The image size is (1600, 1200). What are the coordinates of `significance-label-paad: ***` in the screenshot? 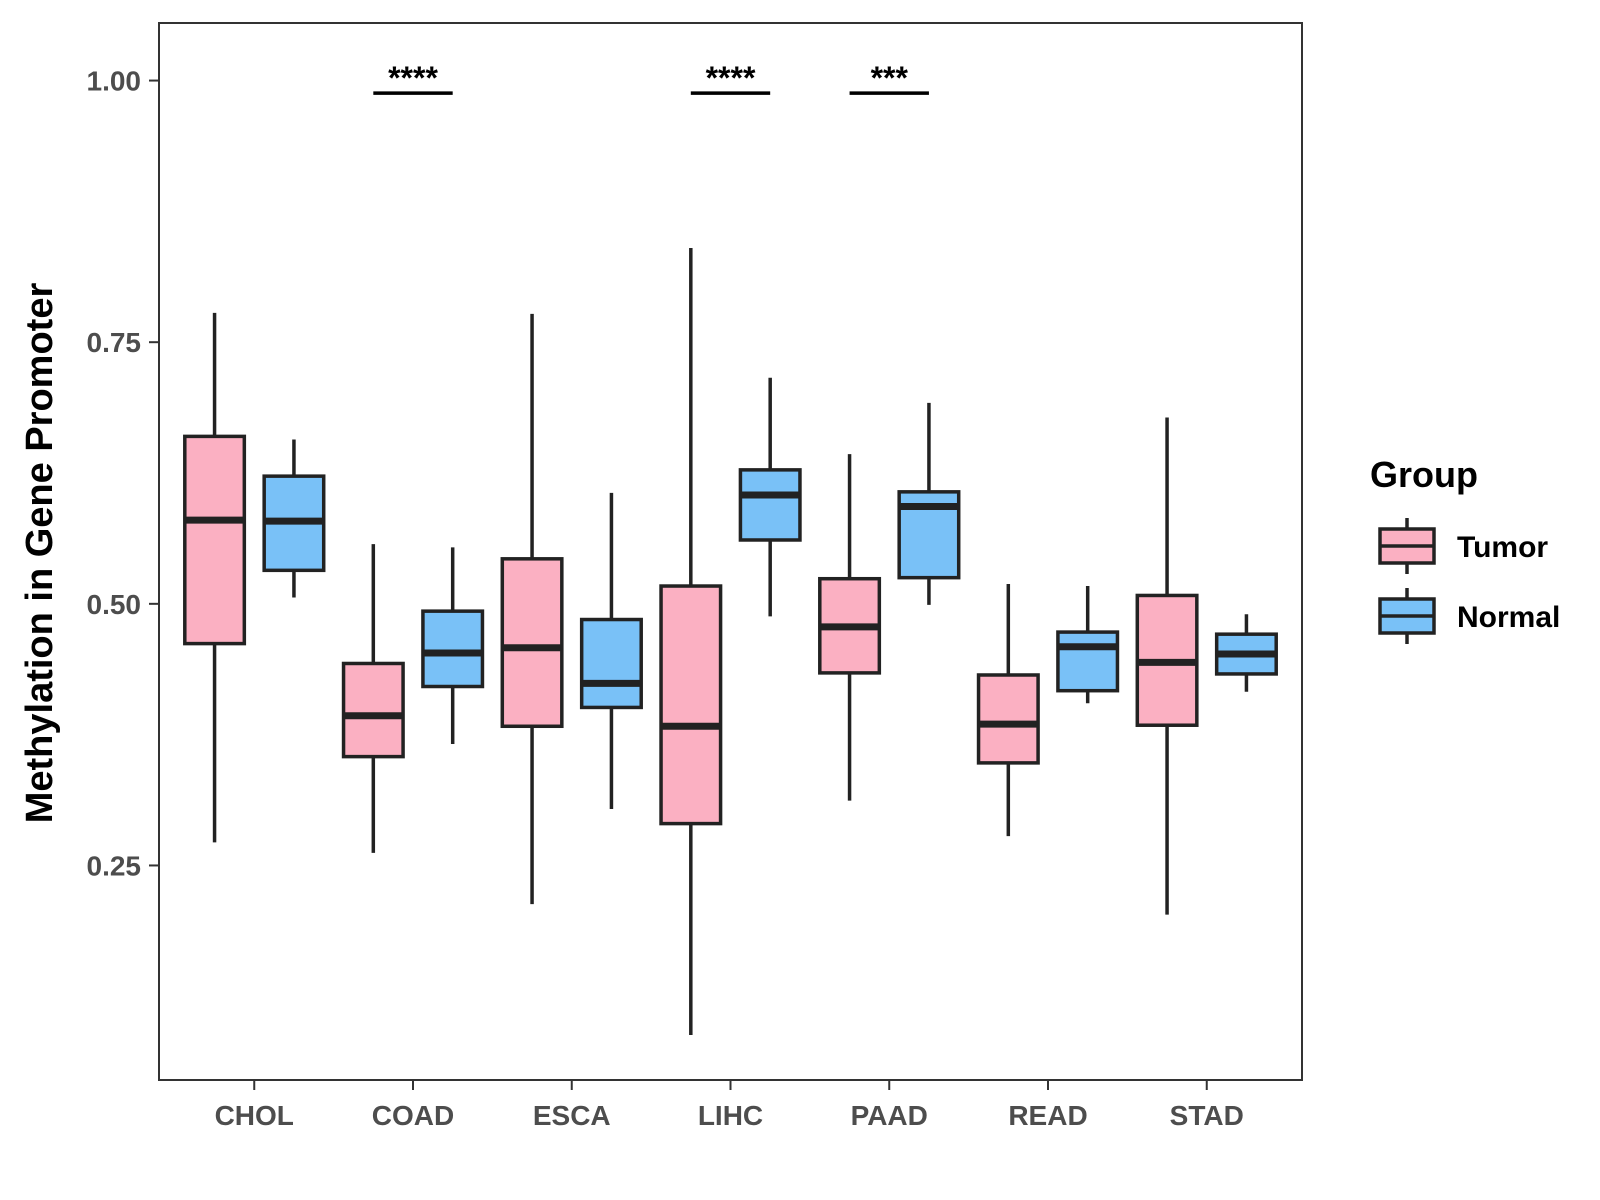 It's located at (890, 78).